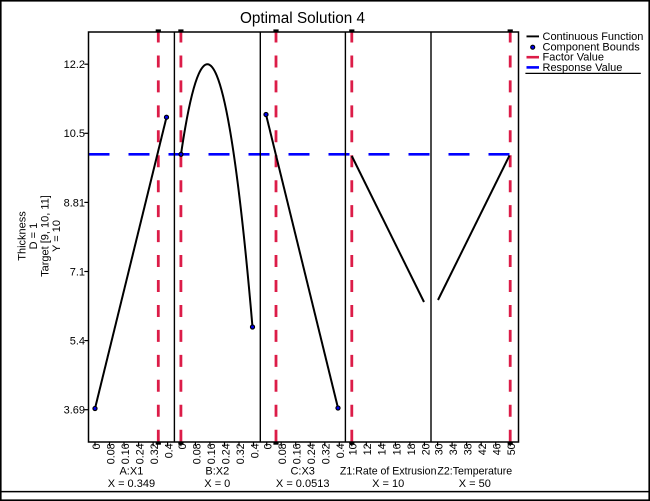 This screenshot has width=650, height=501. What do you see at coordinates (388, 472) in the screenshot?
I see `svg-text: Z1:Rate of Extrusion` at bounding box center [388, 472].